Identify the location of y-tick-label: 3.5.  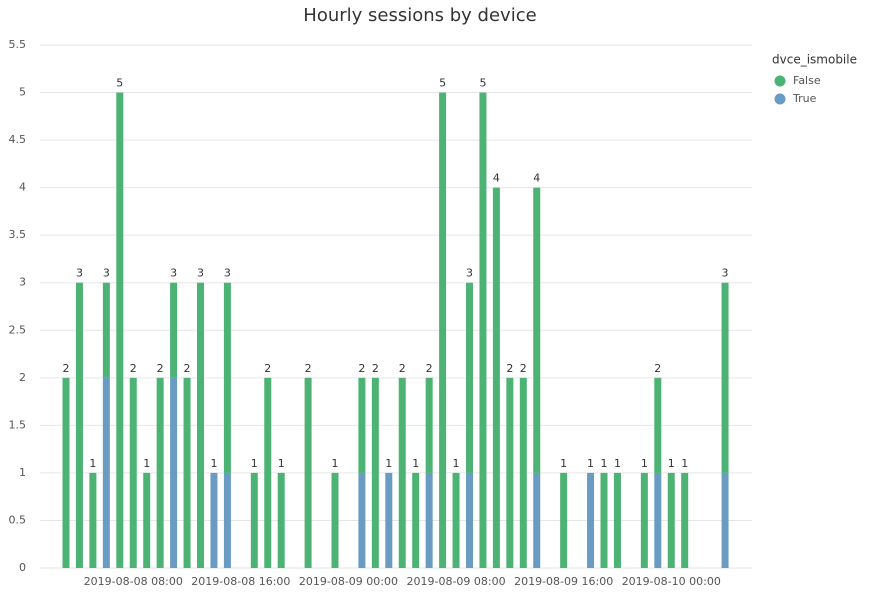
(18, 234).